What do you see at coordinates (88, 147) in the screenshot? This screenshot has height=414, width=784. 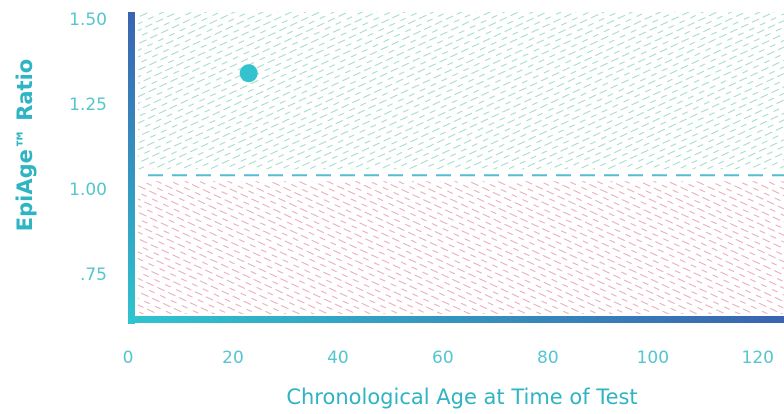 I see `y-axis-ticks: .75 1.00 1.25 1.50` at bounding box center [88, 147].